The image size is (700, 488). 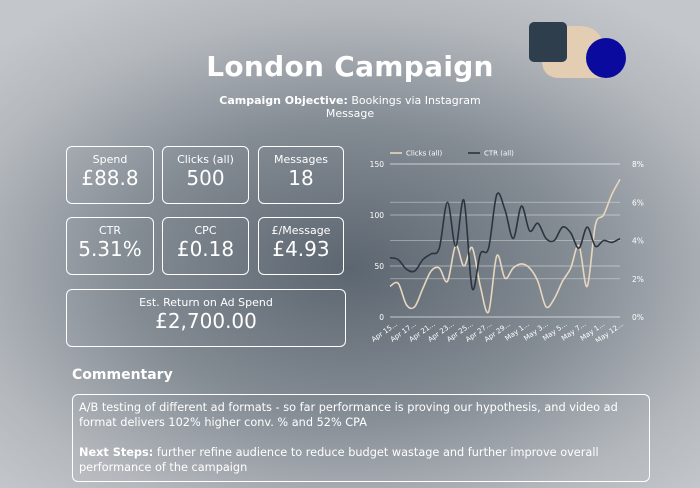 I want to click on y-right-tick-label: 8%, so click(x=638, y=164).